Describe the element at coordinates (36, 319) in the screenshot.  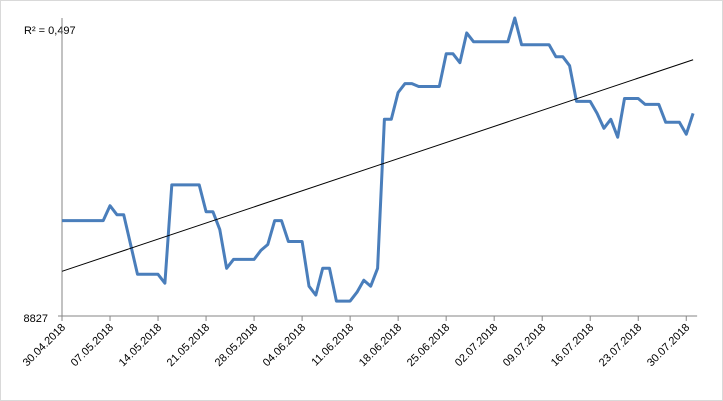
I see `y-tick-label: 8827` at that location.